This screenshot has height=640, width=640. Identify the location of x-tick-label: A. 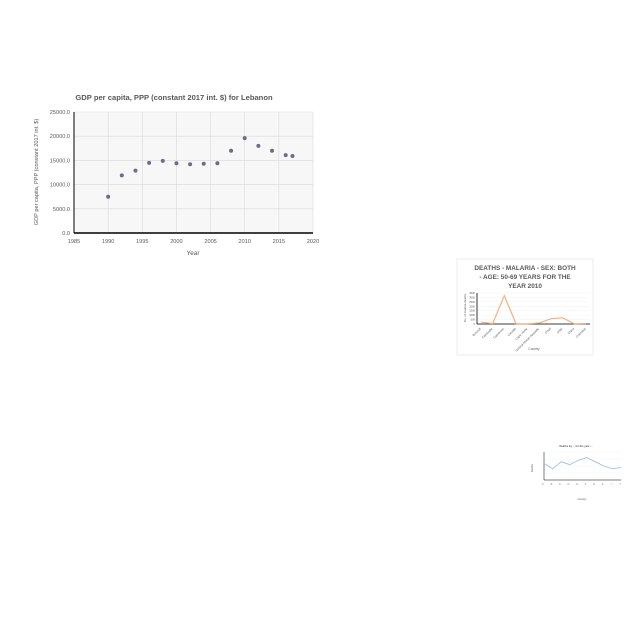
(543, 484).